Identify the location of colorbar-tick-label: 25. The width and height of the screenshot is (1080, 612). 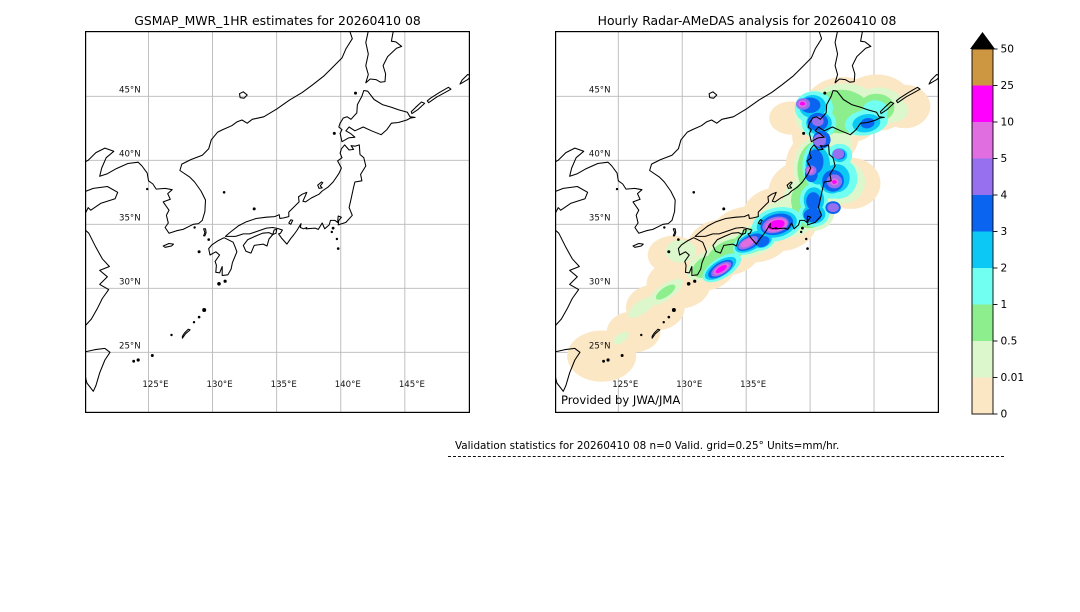
(1007, 86).